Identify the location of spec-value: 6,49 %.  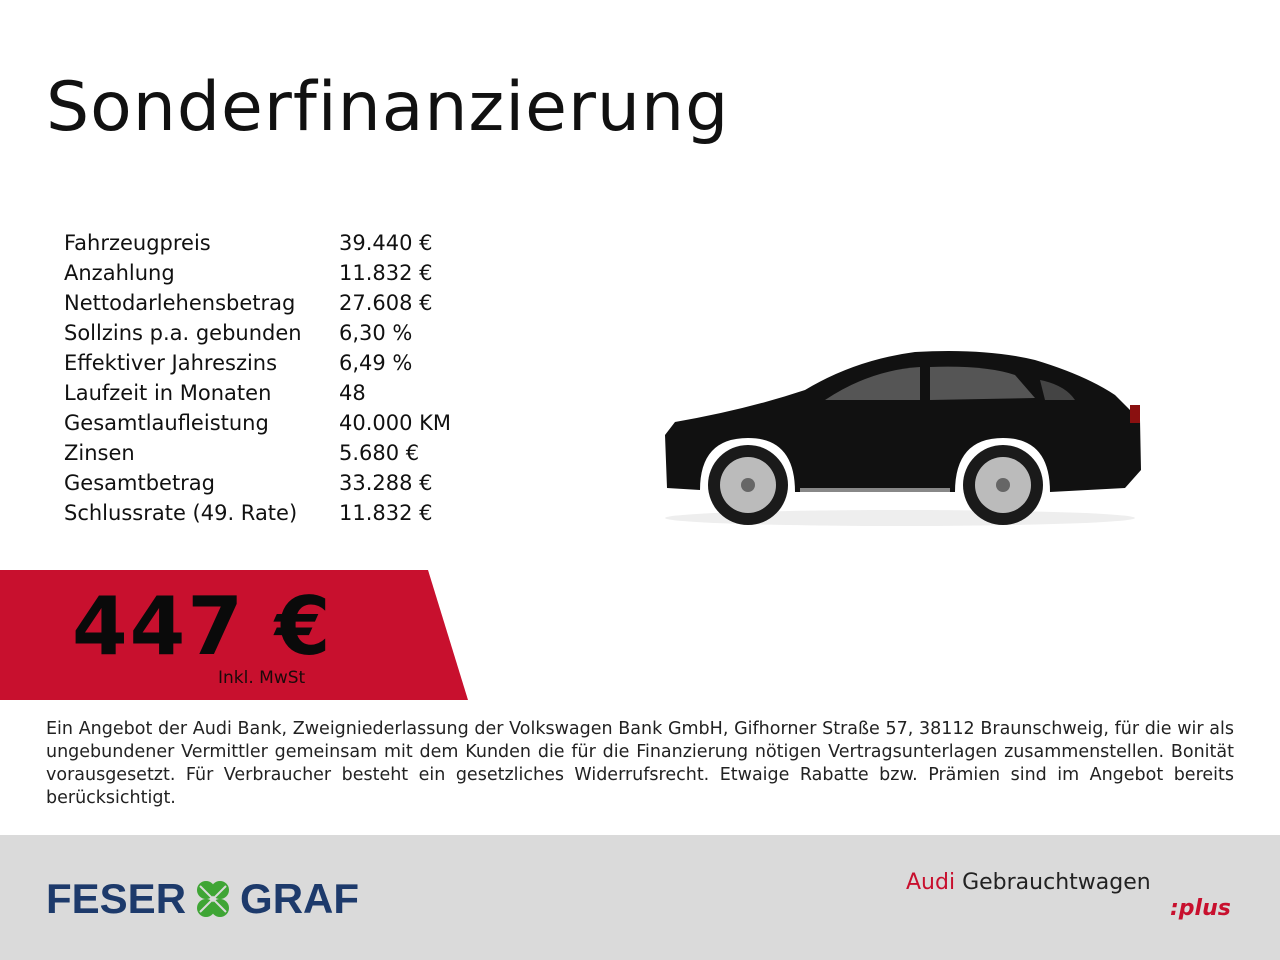
(376, 363).